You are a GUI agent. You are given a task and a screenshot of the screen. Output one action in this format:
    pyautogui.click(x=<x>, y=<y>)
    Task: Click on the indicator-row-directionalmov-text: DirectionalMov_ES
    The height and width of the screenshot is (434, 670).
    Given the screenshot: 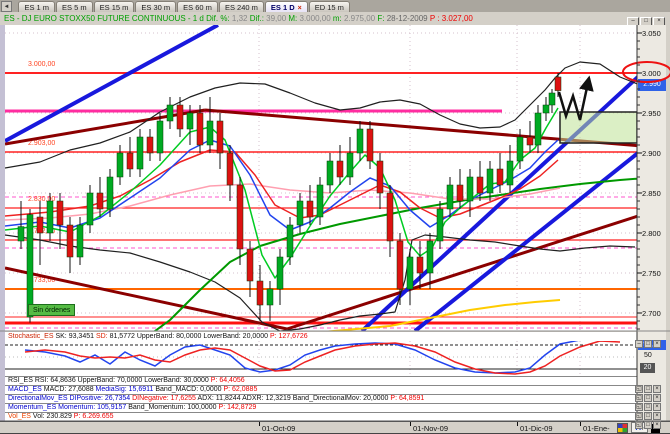 What is the action you would take?
    pyautogui.click(x=39, y=398)
    